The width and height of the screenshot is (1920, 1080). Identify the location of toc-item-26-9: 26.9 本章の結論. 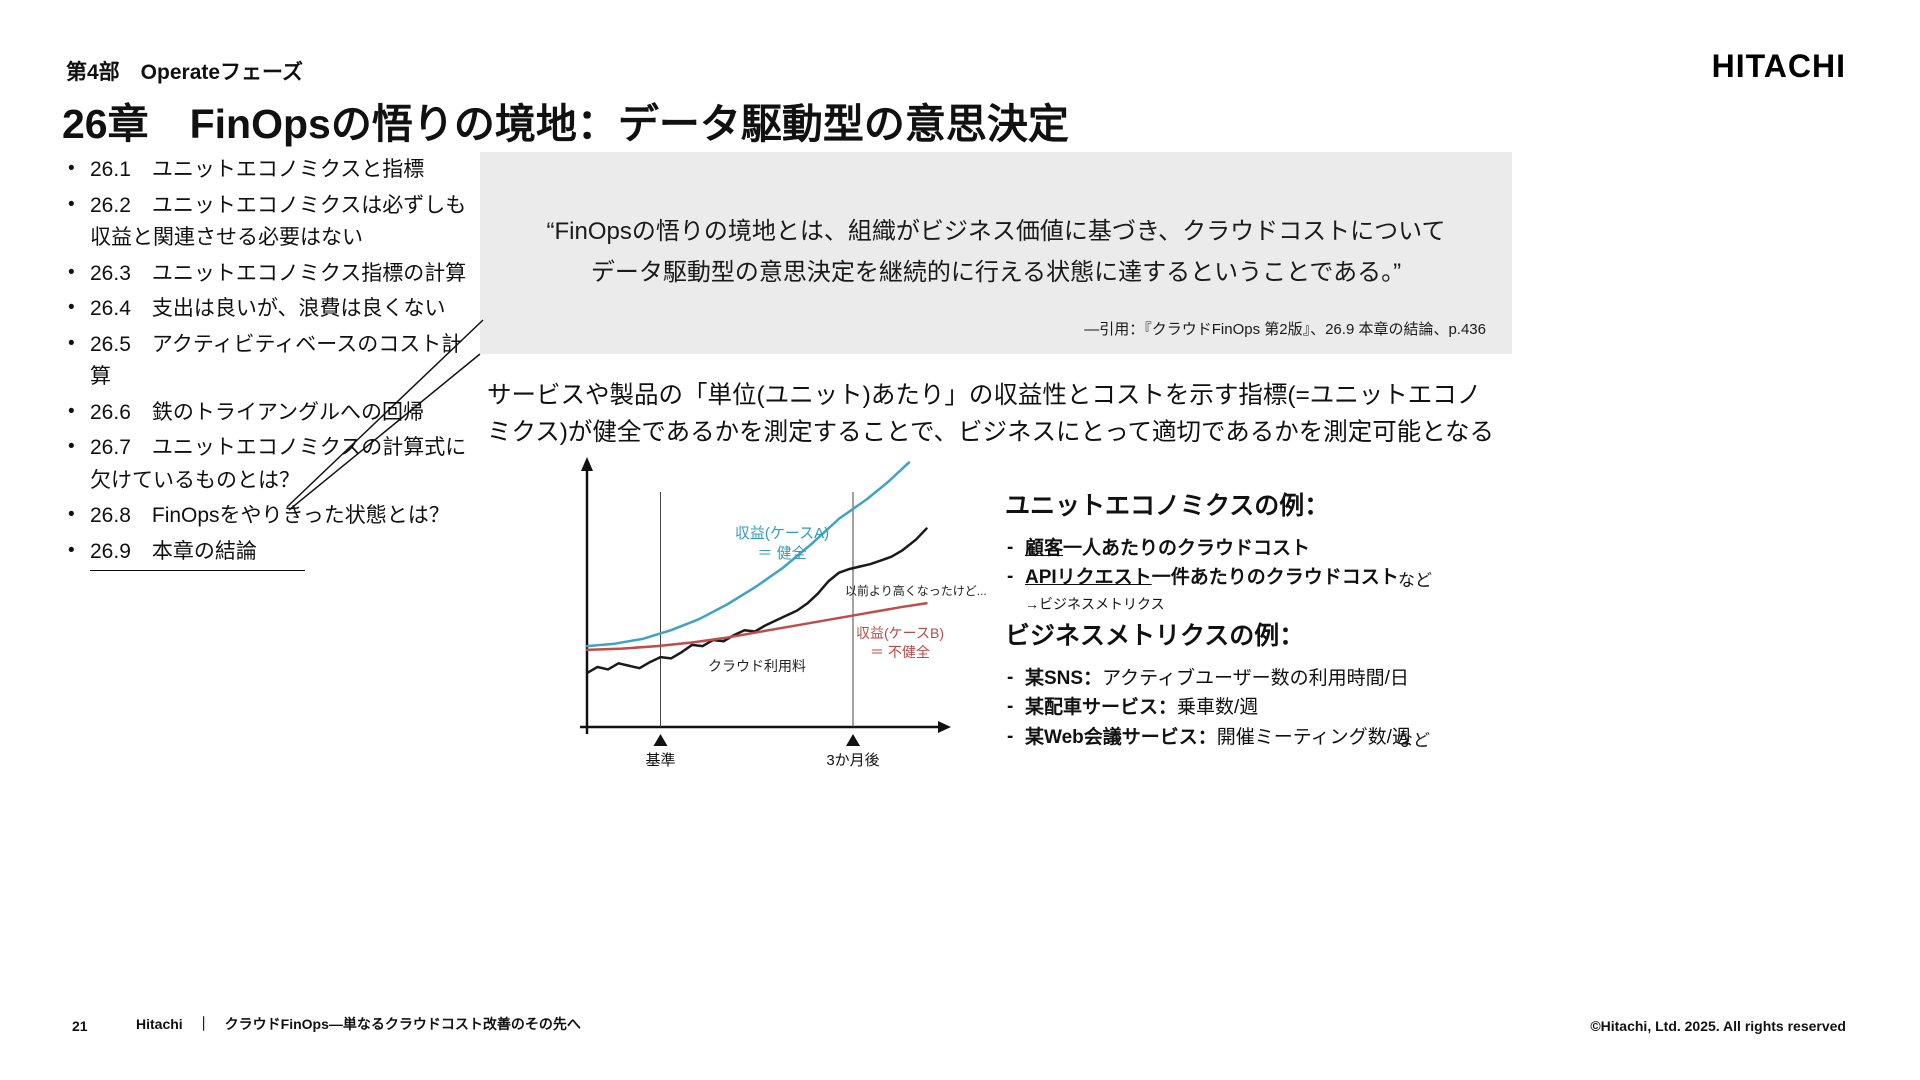
(271, 553).